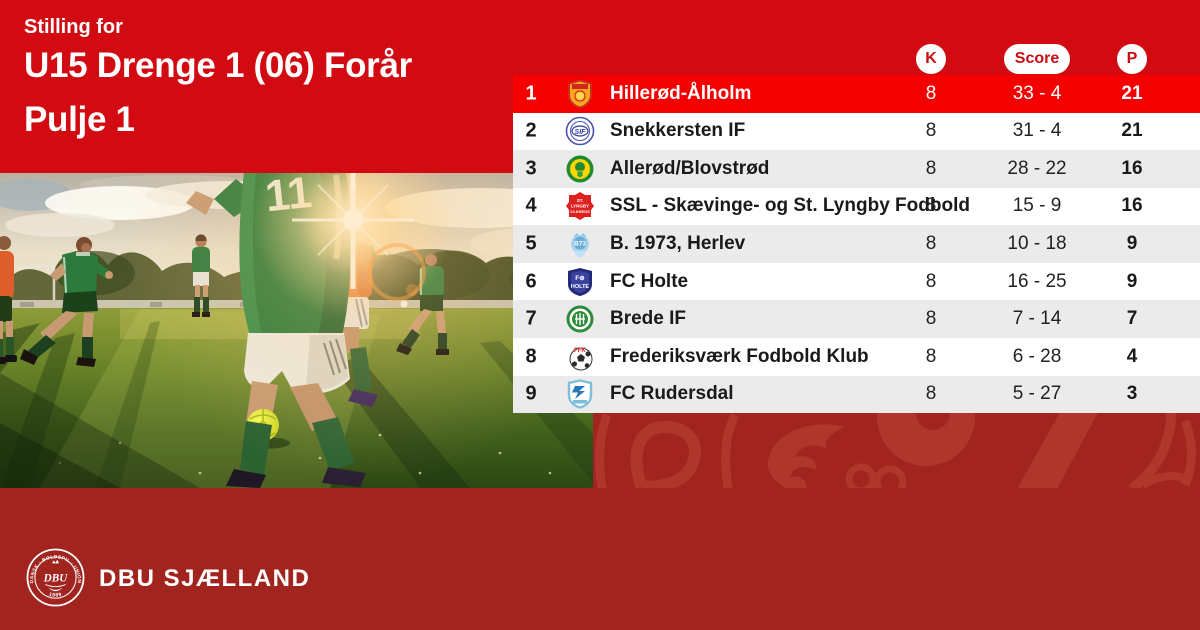 This screenshot has width=1200, height=630. I want to click on svg-text: ST., so click(580, 200).